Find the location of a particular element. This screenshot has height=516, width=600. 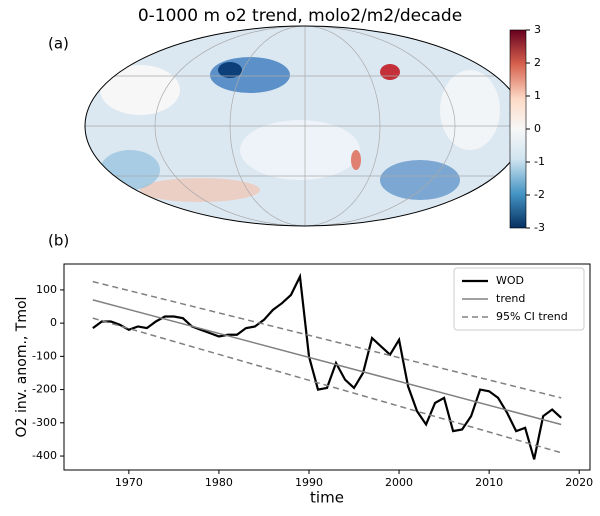

legend is located at coordinates (519, 299).